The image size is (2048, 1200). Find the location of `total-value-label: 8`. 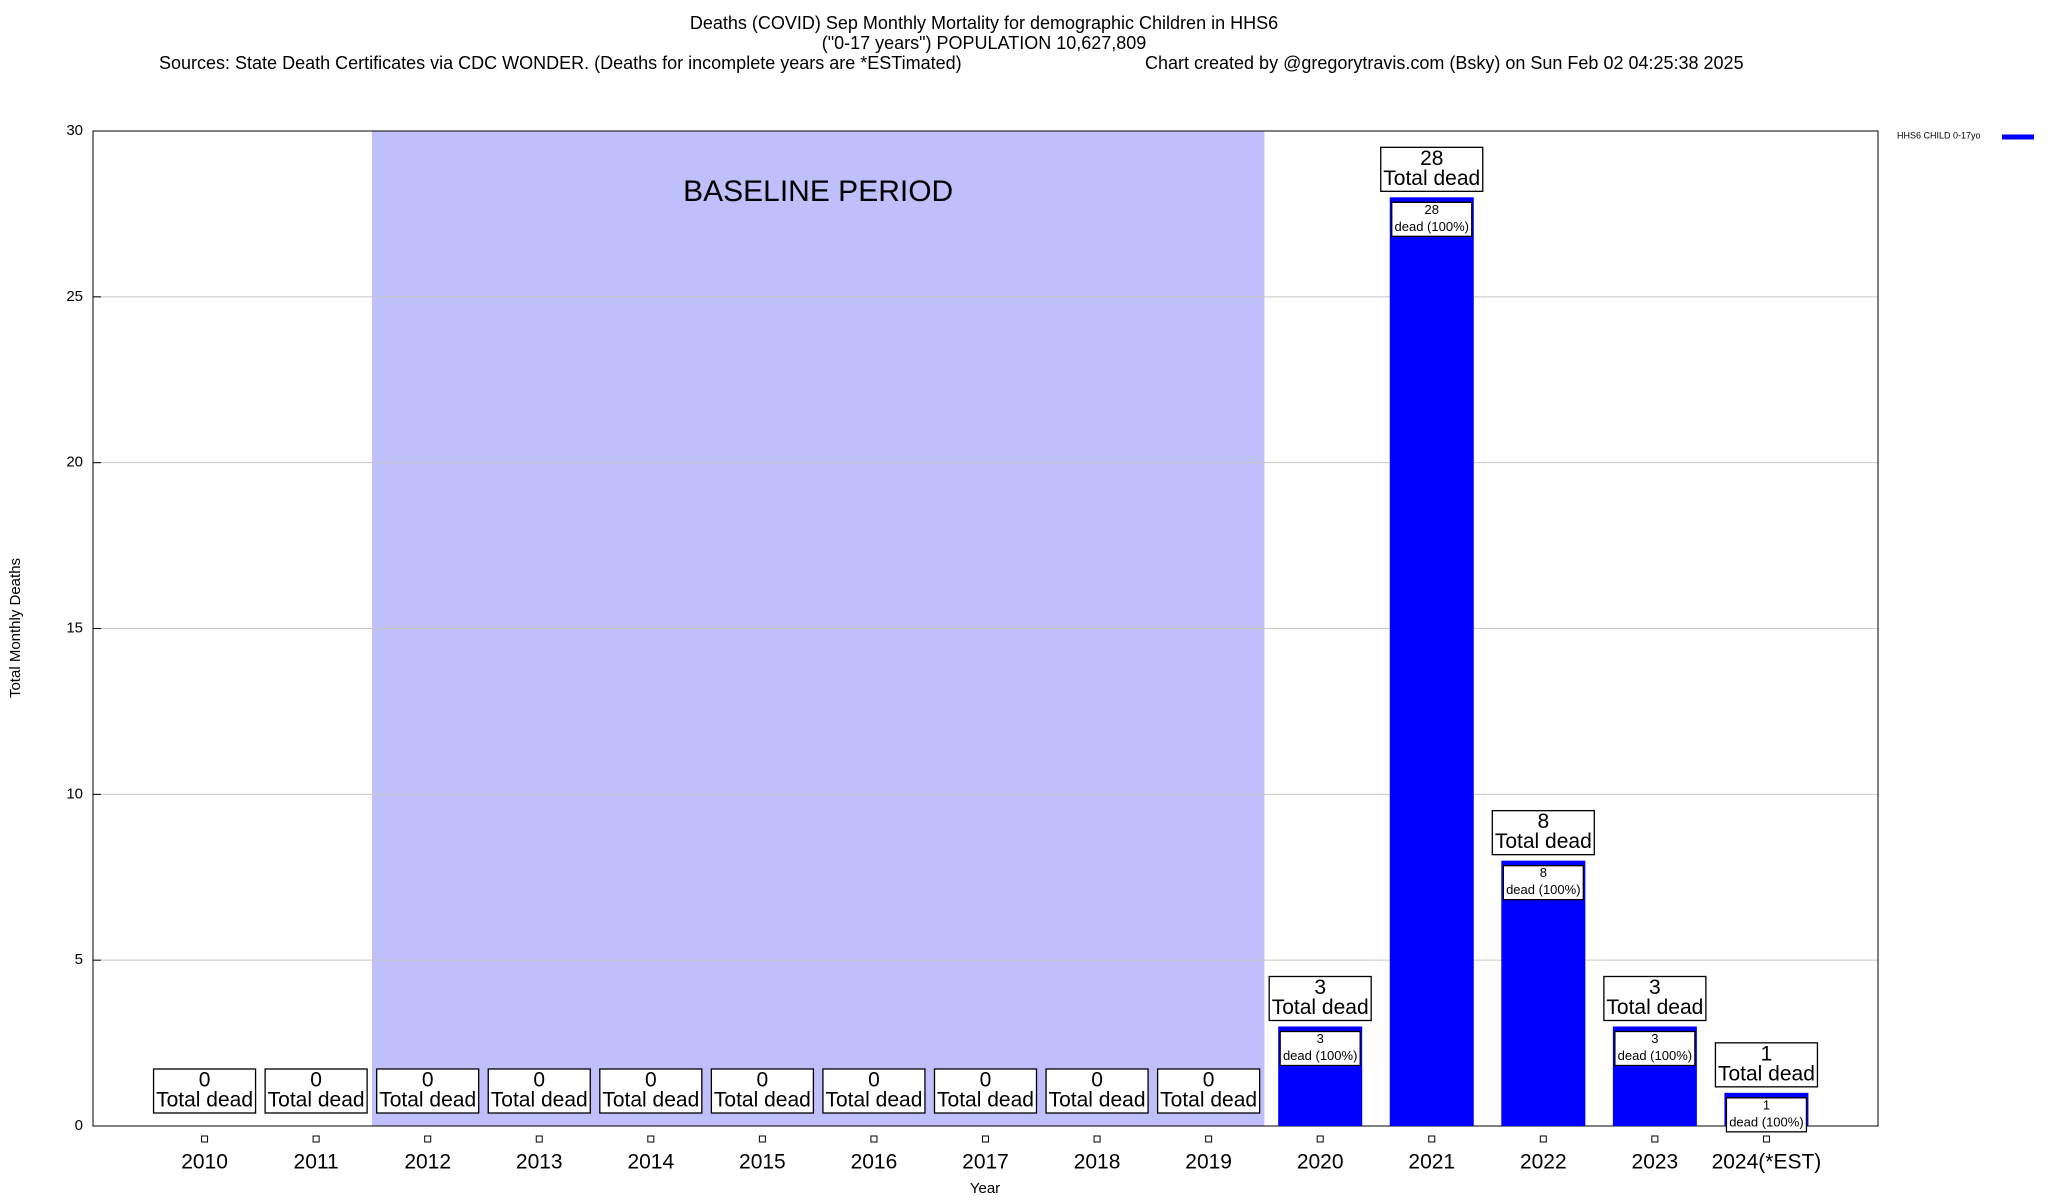

total-value-label: 8 is located at coordinates (1543, 821).